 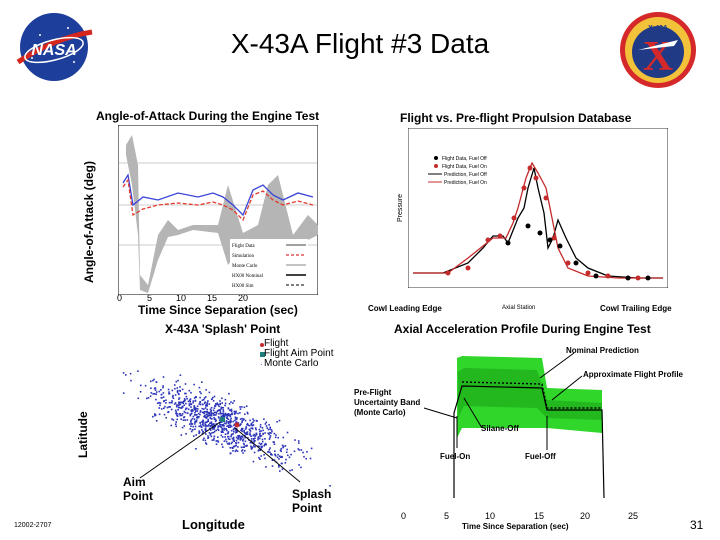 I want to click on svg-text: Prediction, Fuel Off, so click(x=465, y=175).